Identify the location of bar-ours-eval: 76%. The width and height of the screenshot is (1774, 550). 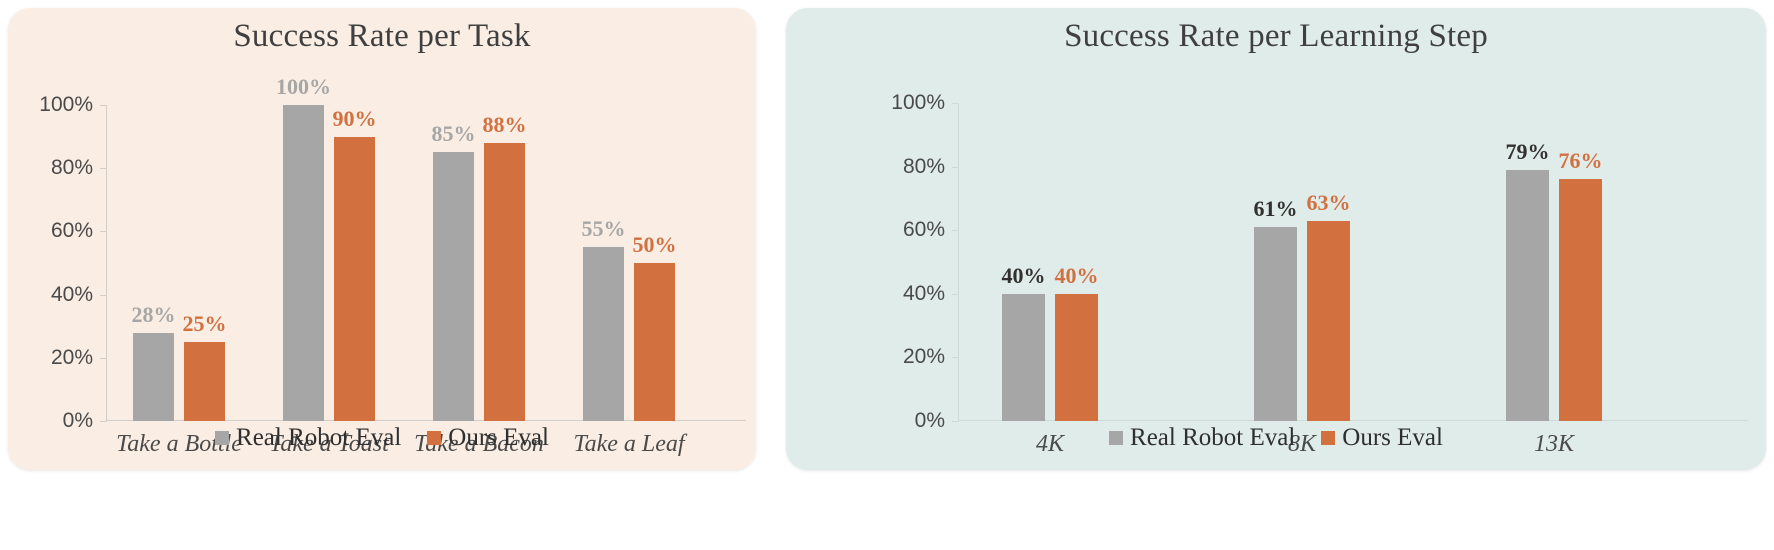
(1581, 284).